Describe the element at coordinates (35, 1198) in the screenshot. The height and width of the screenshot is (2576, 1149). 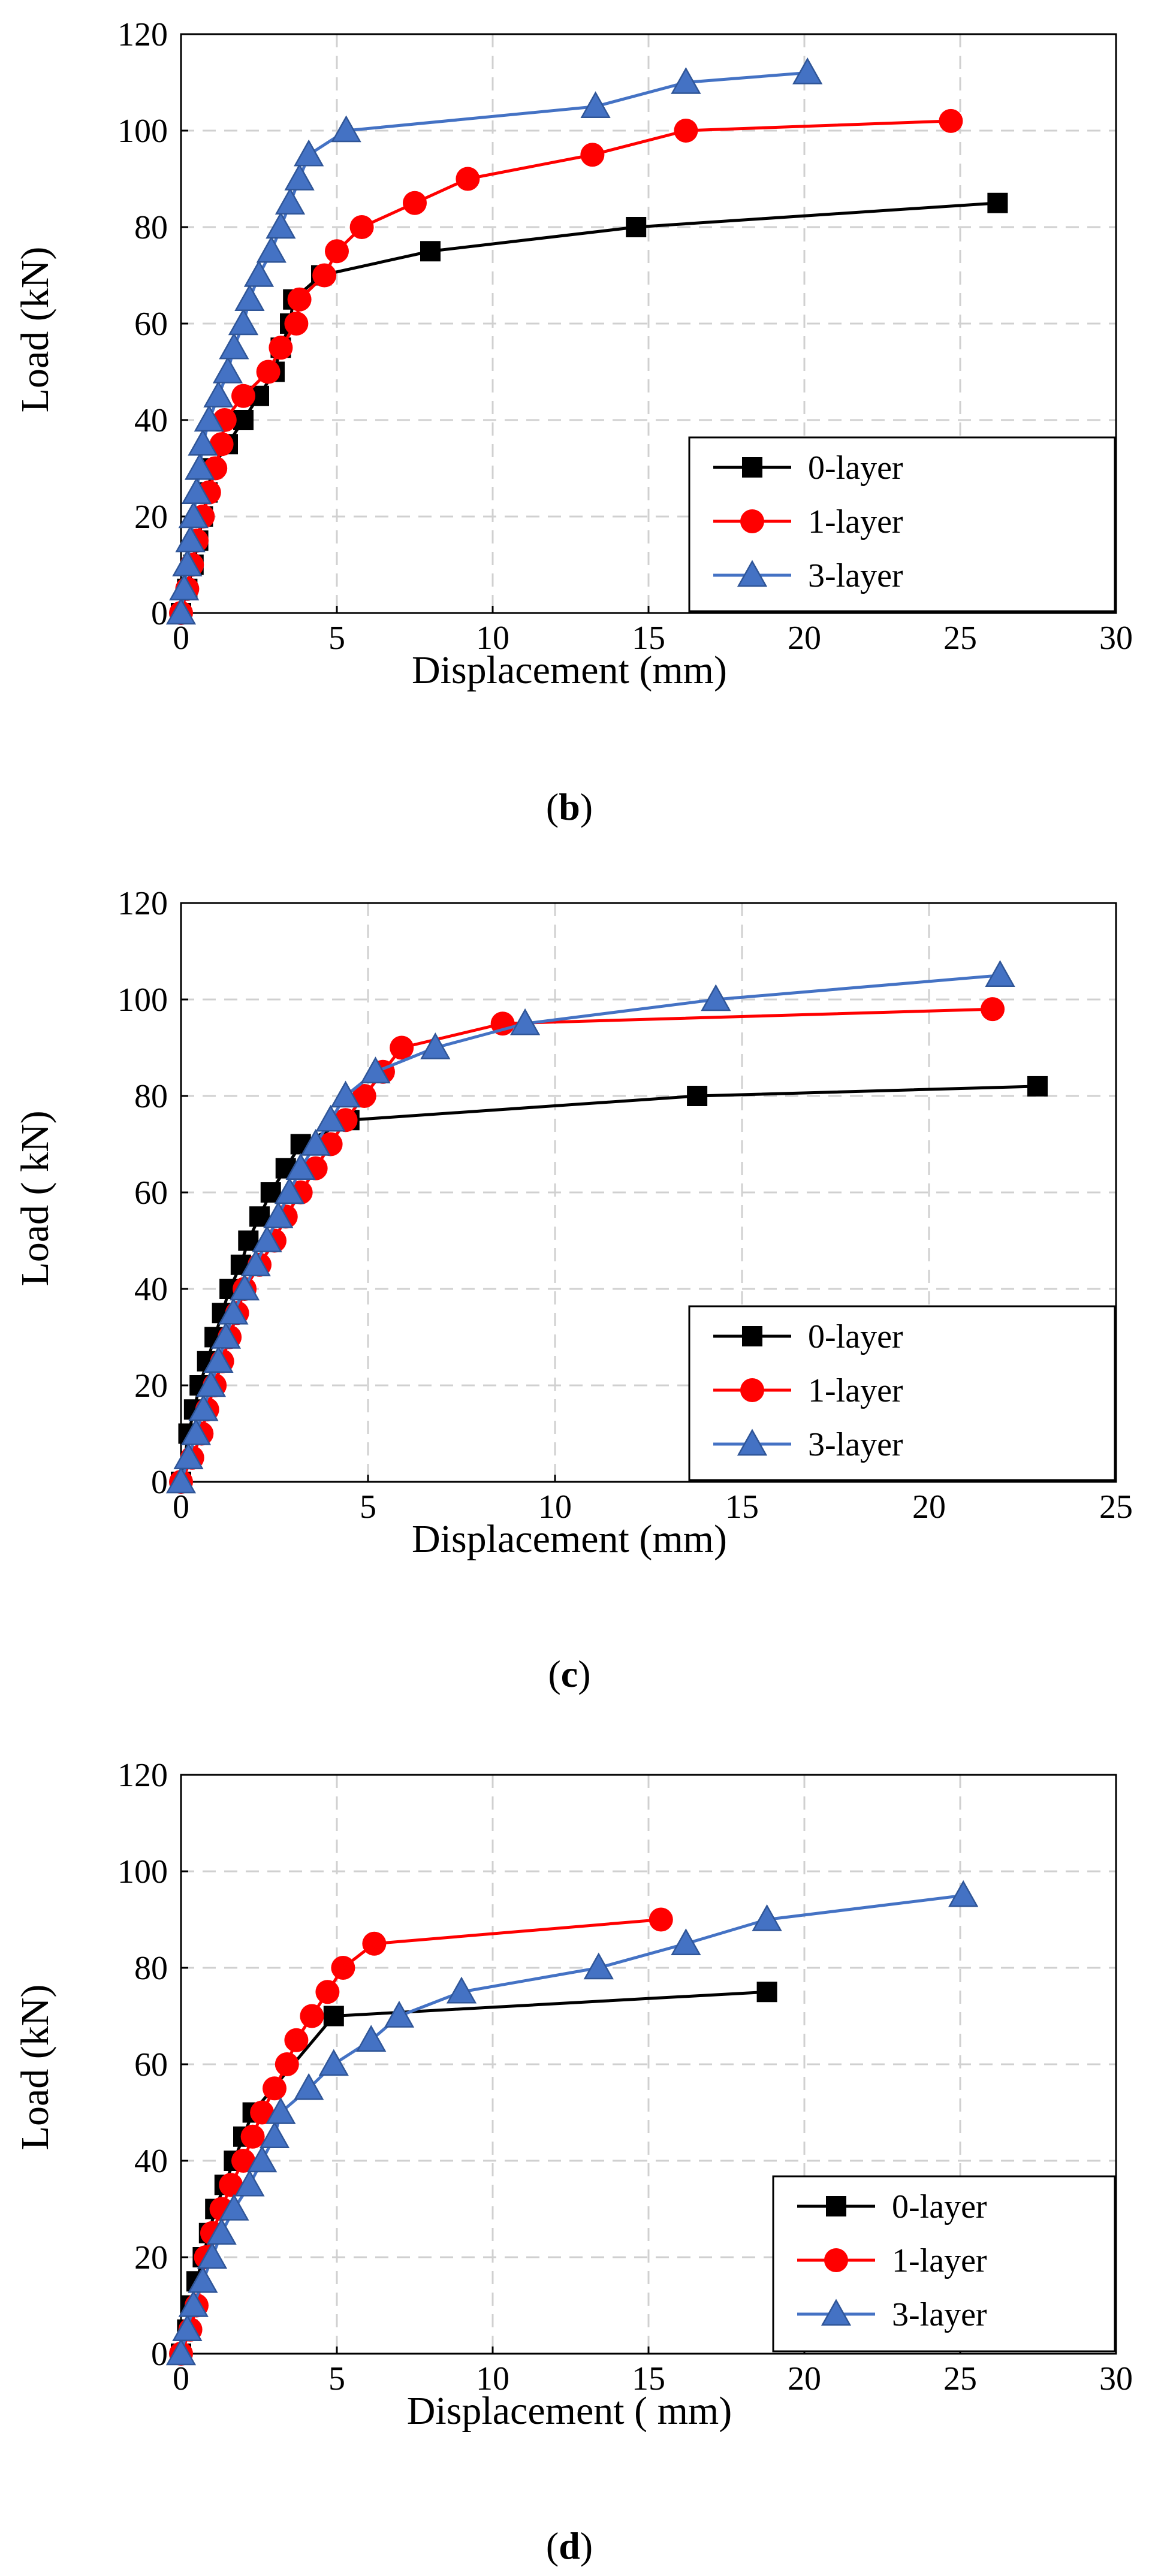
I see `y-axis-label-c: Load ( kN)` at that location.